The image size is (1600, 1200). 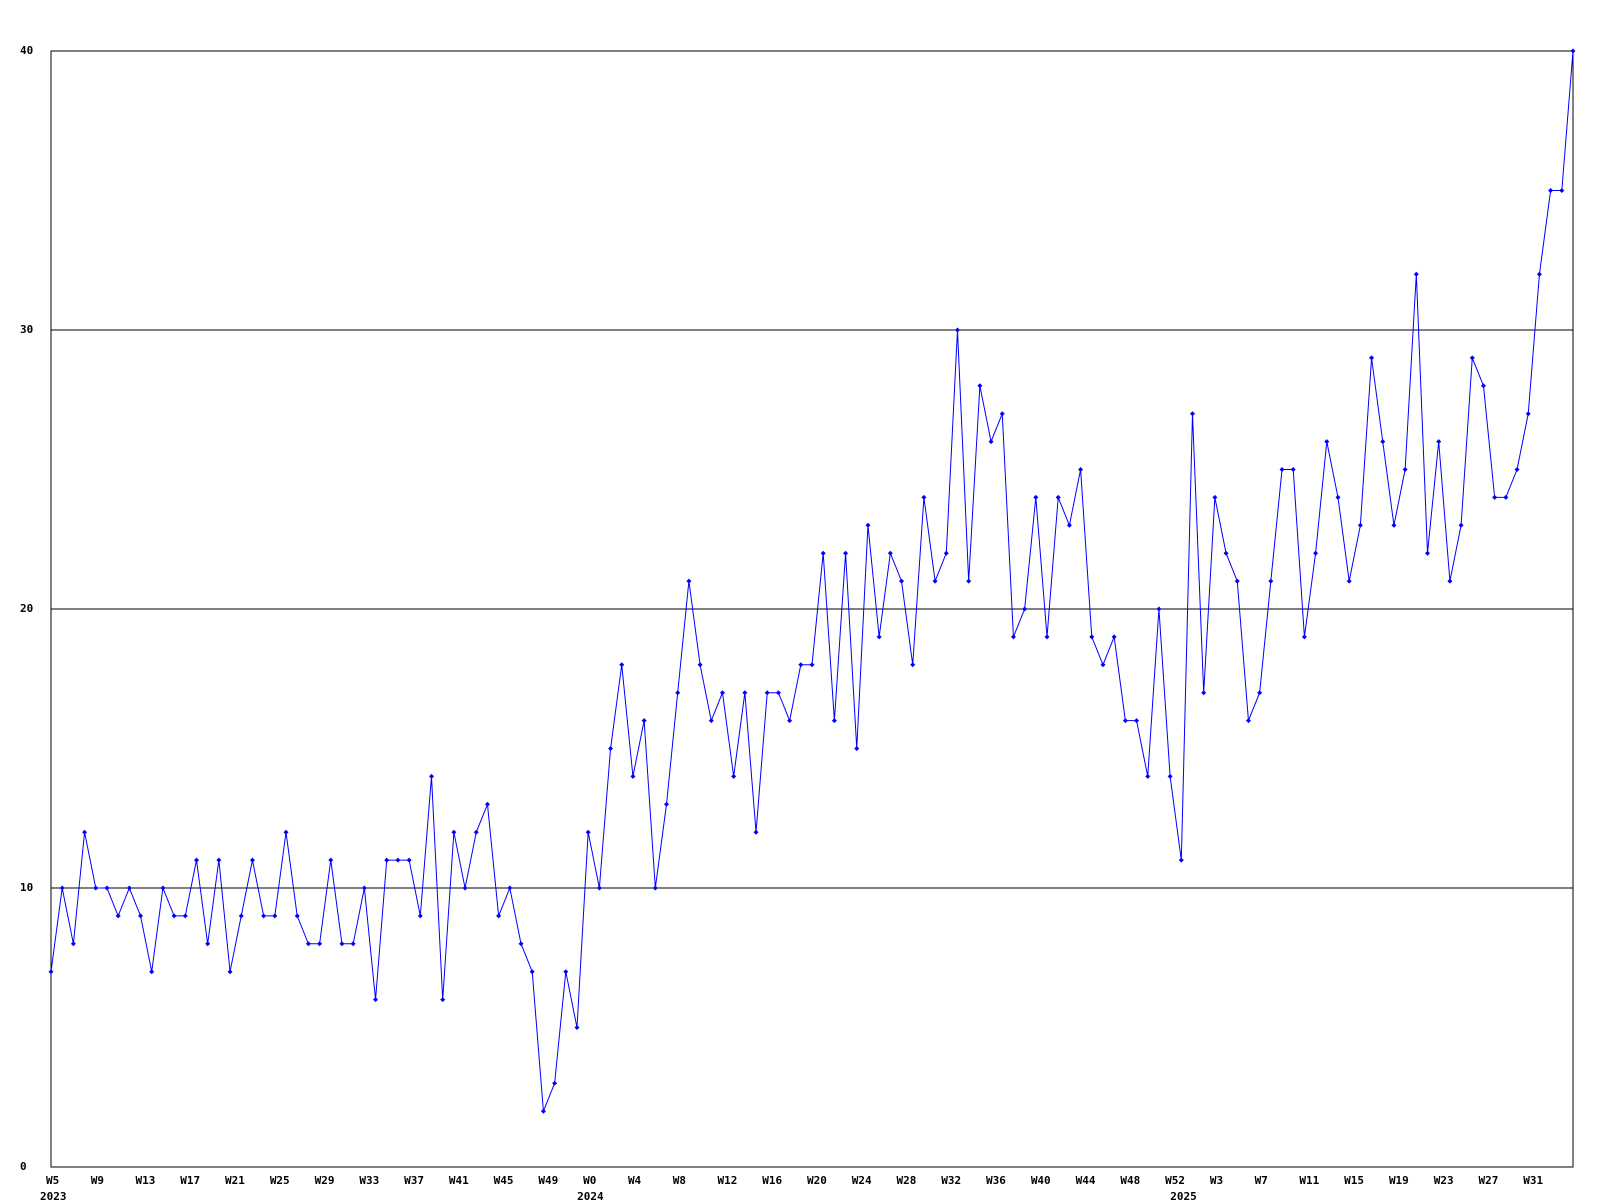 What do you see at coordinates (1175, 1180) in the screenshot?
I see `x-tick-label: W52` at bounding box center [1175, 1180].